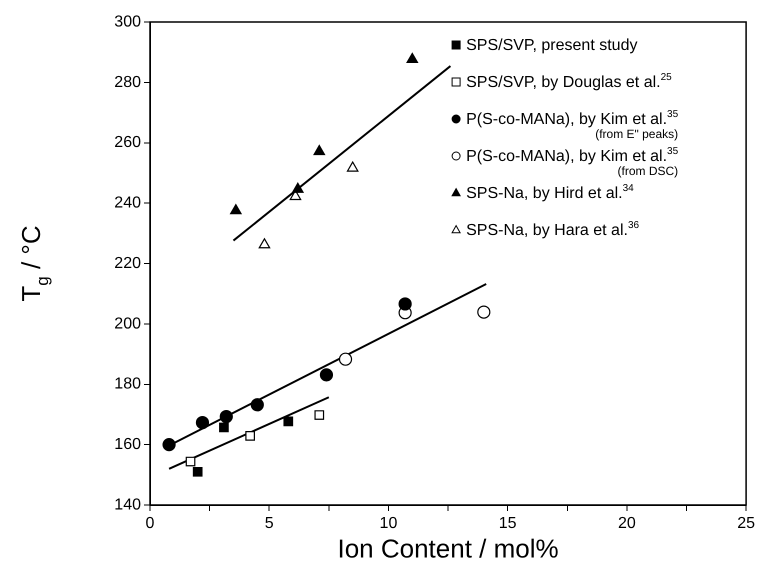 This screenshot has height=570, width=758. I want to click on y-tick-label: 160, so click(128, 445).